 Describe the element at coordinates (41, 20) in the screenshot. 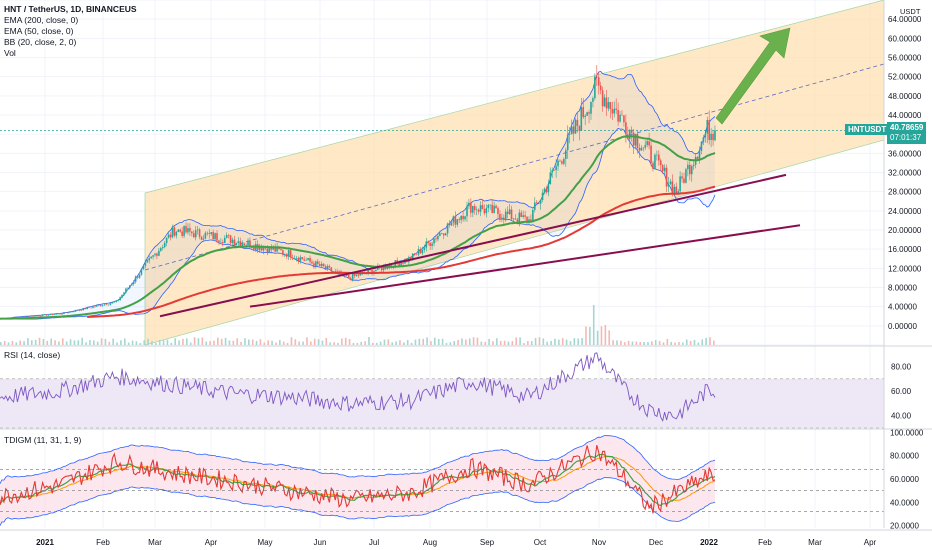

I see `legend-ema200: EMA (200, close, 0)` at that location.